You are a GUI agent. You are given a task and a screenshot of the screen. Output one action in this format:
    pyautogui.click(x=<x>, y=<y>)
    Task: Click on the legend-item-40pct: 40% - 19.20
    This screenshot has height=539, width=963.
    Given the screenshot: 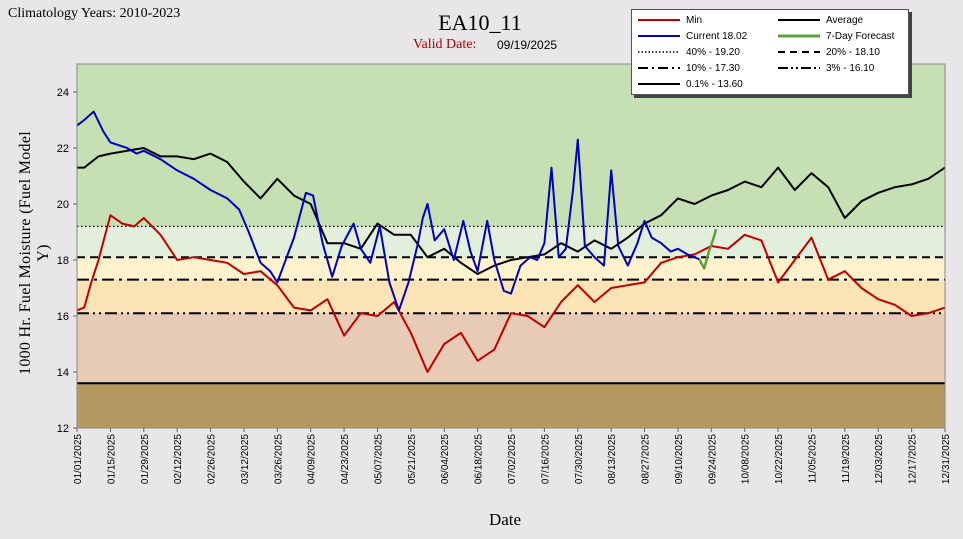 What is the action you would take?
    pyautogui.click(x=689, y=52)
    